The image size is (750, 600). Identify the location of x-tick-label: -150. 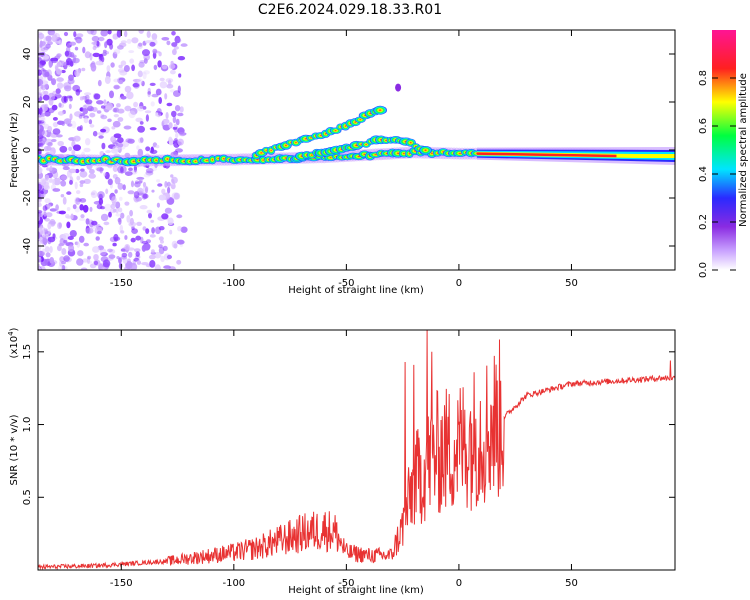
(121, 283).